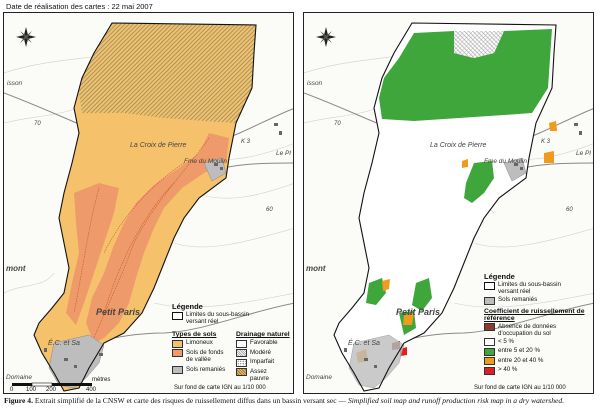  I want to click on label-ec-et-sa: É.C. et Sa, so click(64, 342).